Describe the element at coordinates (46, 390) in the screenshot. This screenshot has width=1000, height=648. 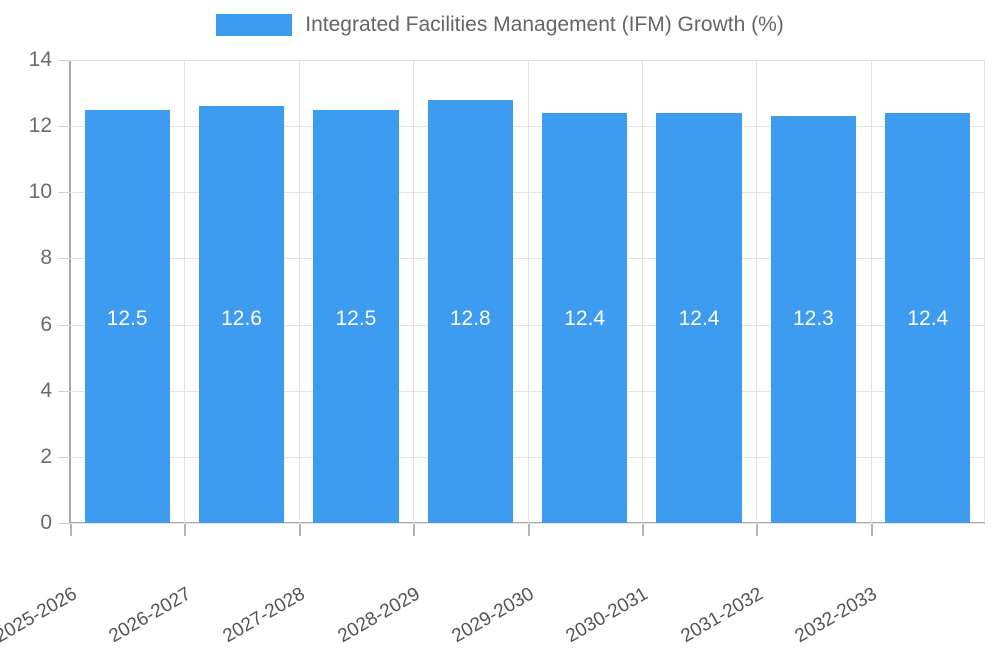
I see `y-tick-label: 4` at that location.